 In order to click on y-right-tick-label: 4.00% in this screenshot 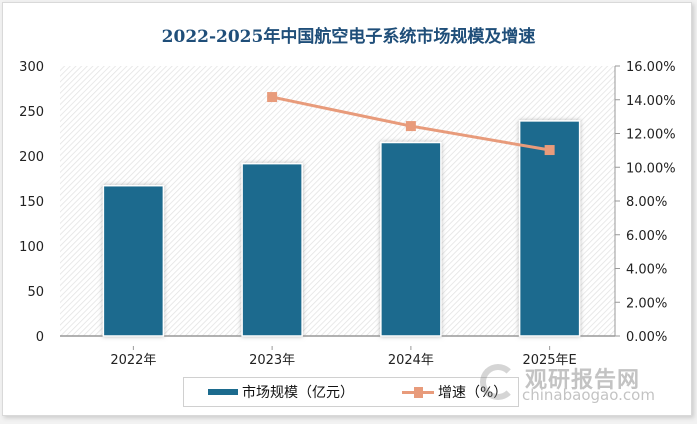, I will do `click(646, 270)`.